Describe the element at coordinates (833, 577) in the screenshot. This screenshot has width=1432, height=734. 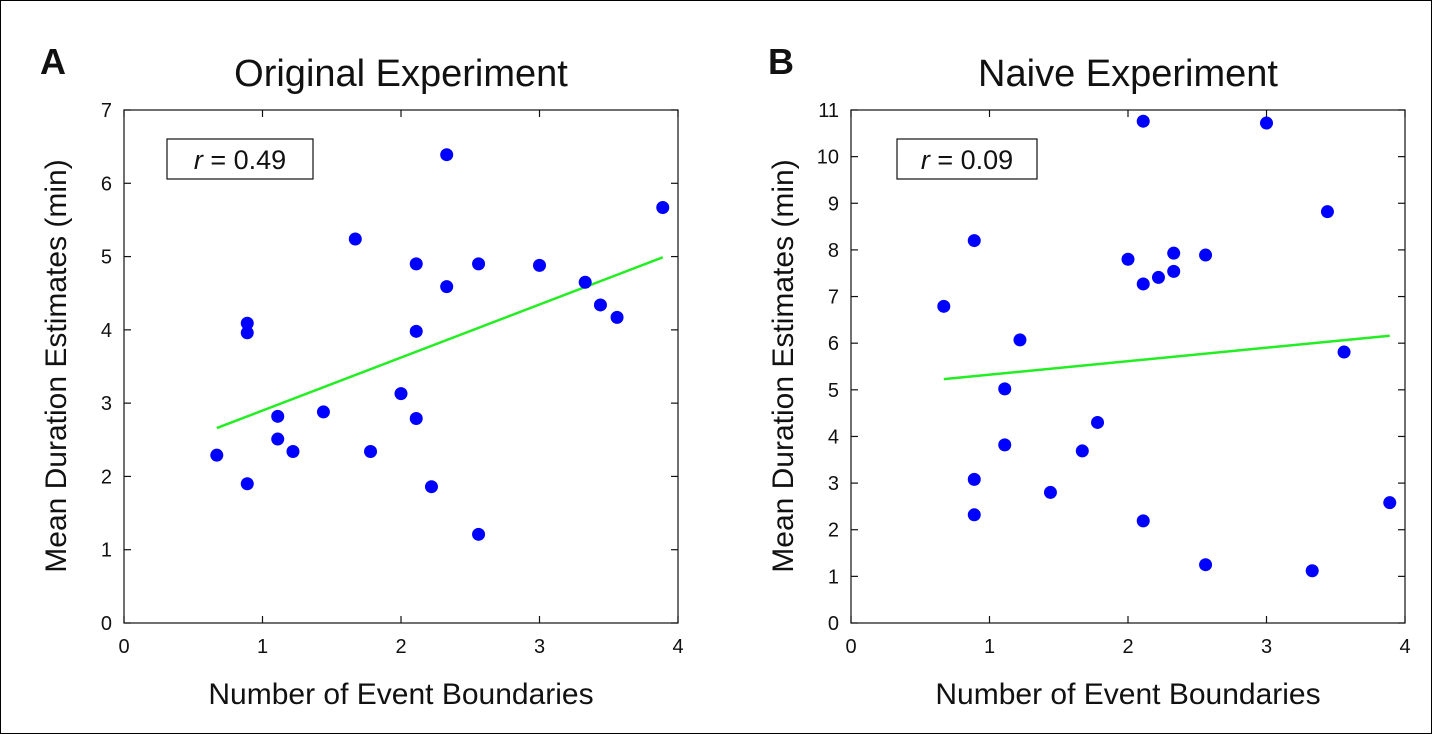
I see `panel-b-ytick-label: 1` at that location.